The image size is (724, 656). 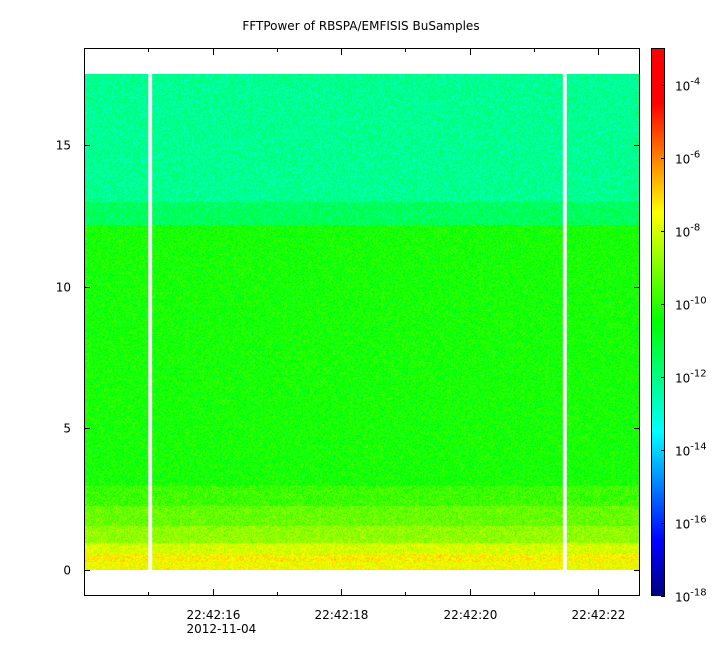 What do you see at coordinates (691, 523) in the screenshot?
I see `colorbar-tick-label: 10⁻¹⁶` at bounding box center [691, 523].